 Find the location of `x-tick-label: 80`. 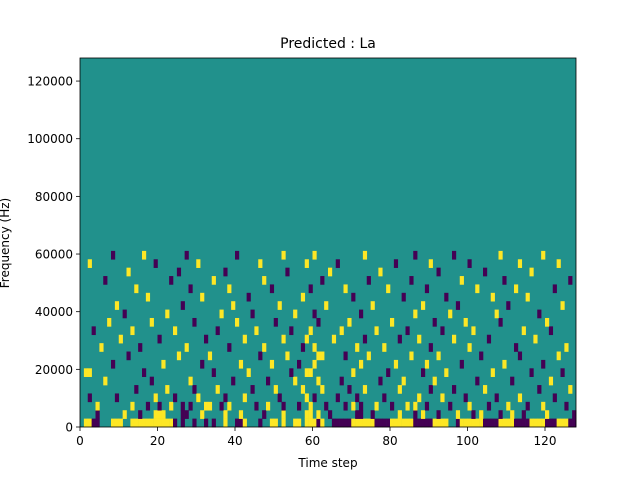

x-tick-label: 80 is located at coordinates (389, 441).